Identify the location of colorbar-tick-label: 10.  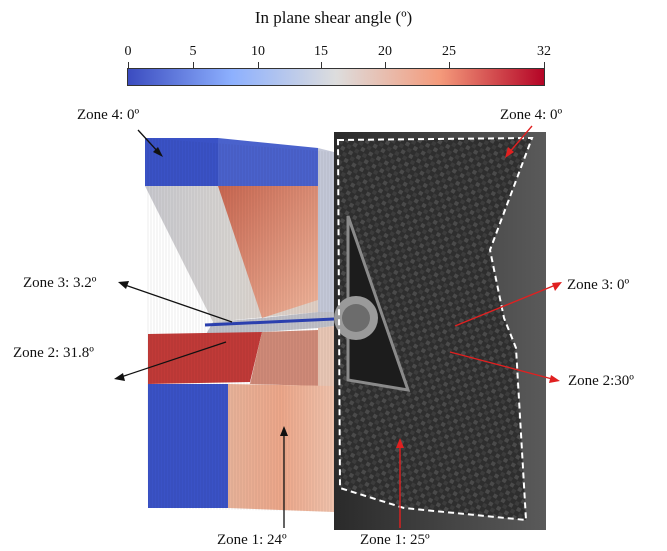
(258, 51).